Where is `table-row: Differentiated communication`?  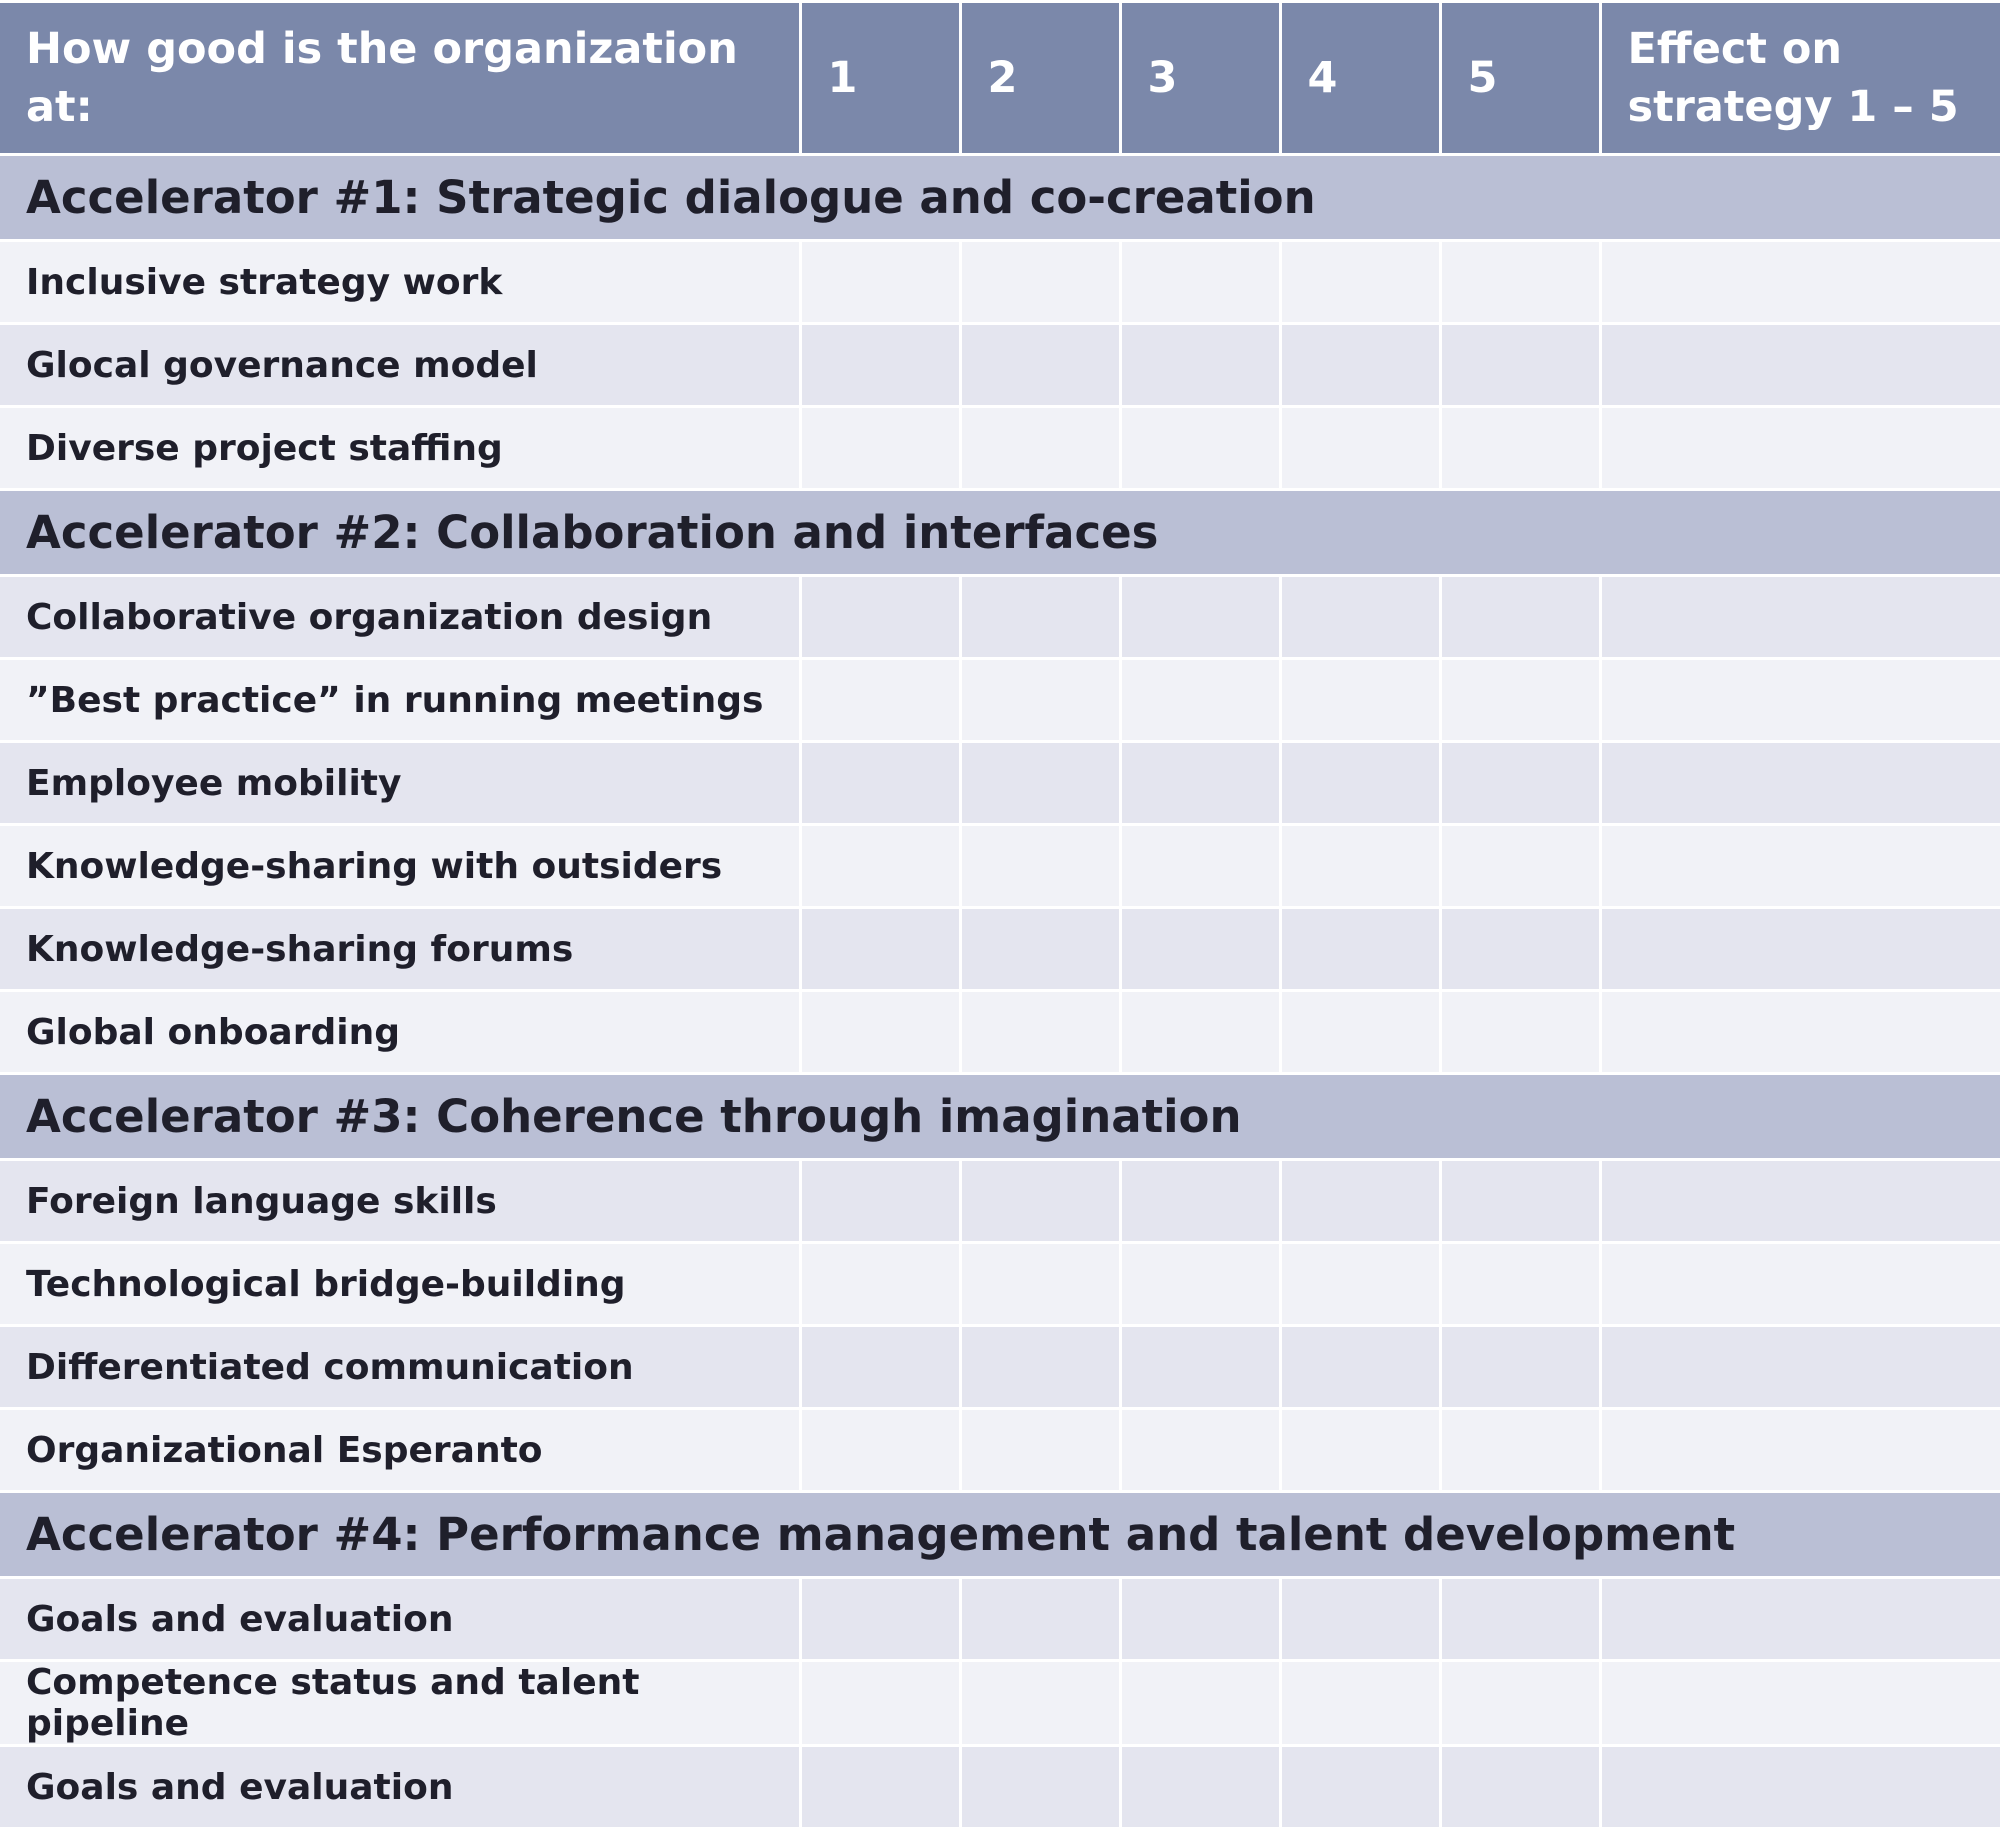 table-row: Differentiated communication is located at coordinates (1000, 1367).